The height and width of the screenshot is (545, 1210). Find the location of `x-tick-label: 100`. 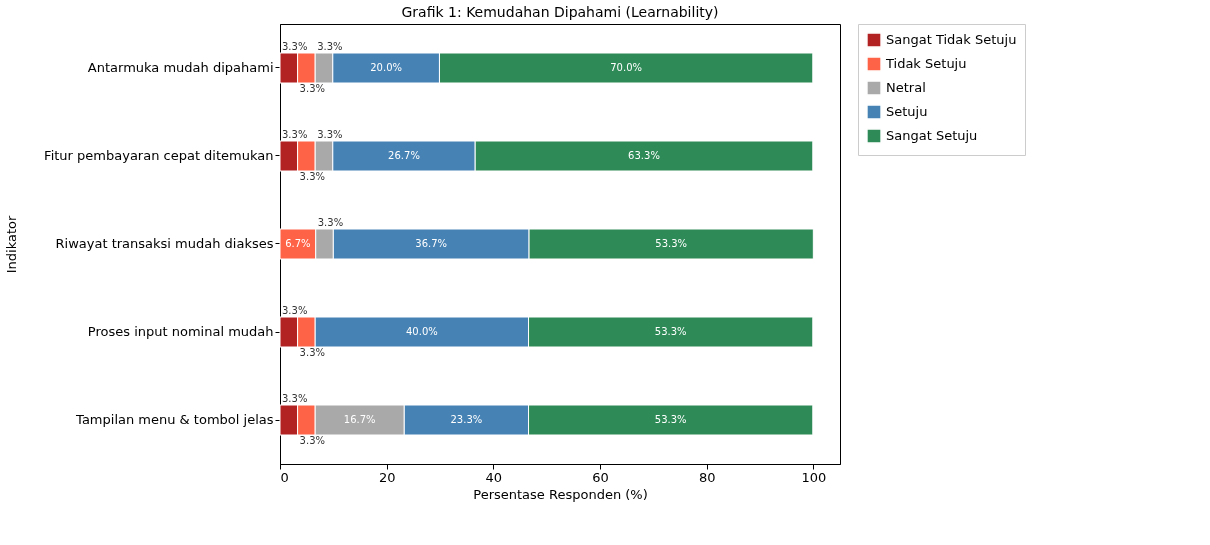

x-tick-label: 100 is located at coordinates (814, 477).